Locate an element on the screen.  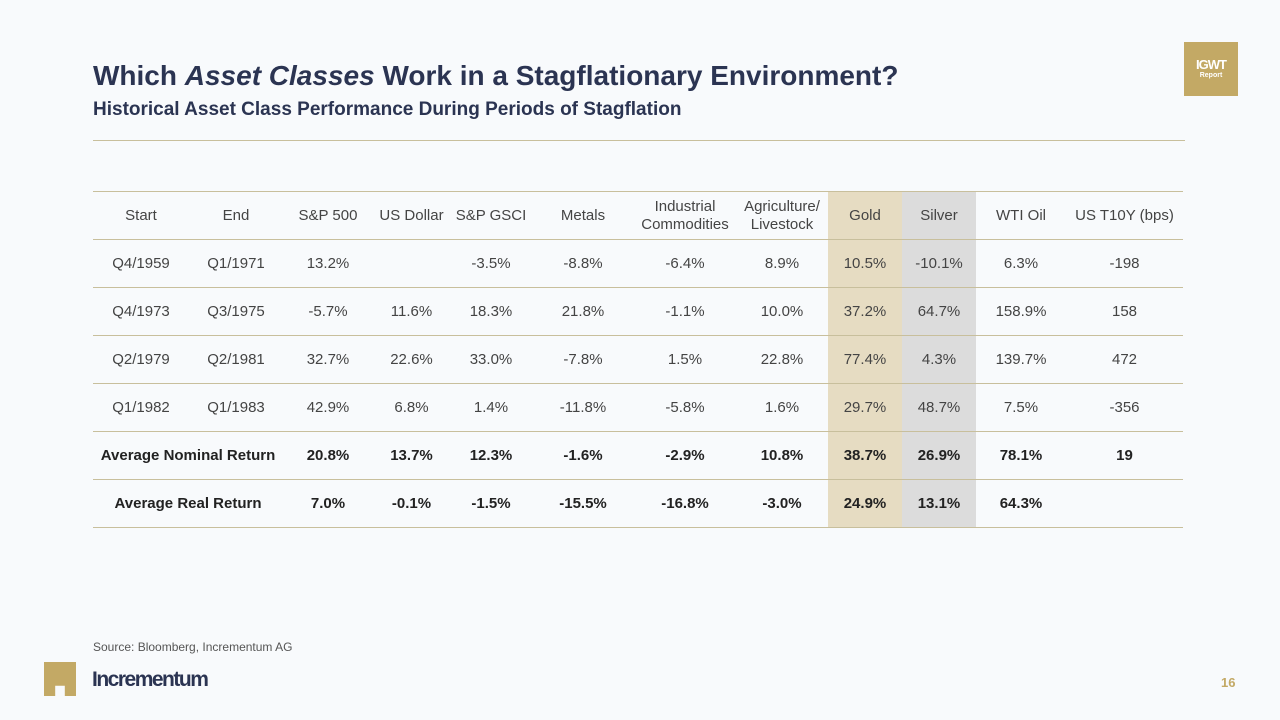
table-cell: 37.2% is located at coordinates (865, 311).